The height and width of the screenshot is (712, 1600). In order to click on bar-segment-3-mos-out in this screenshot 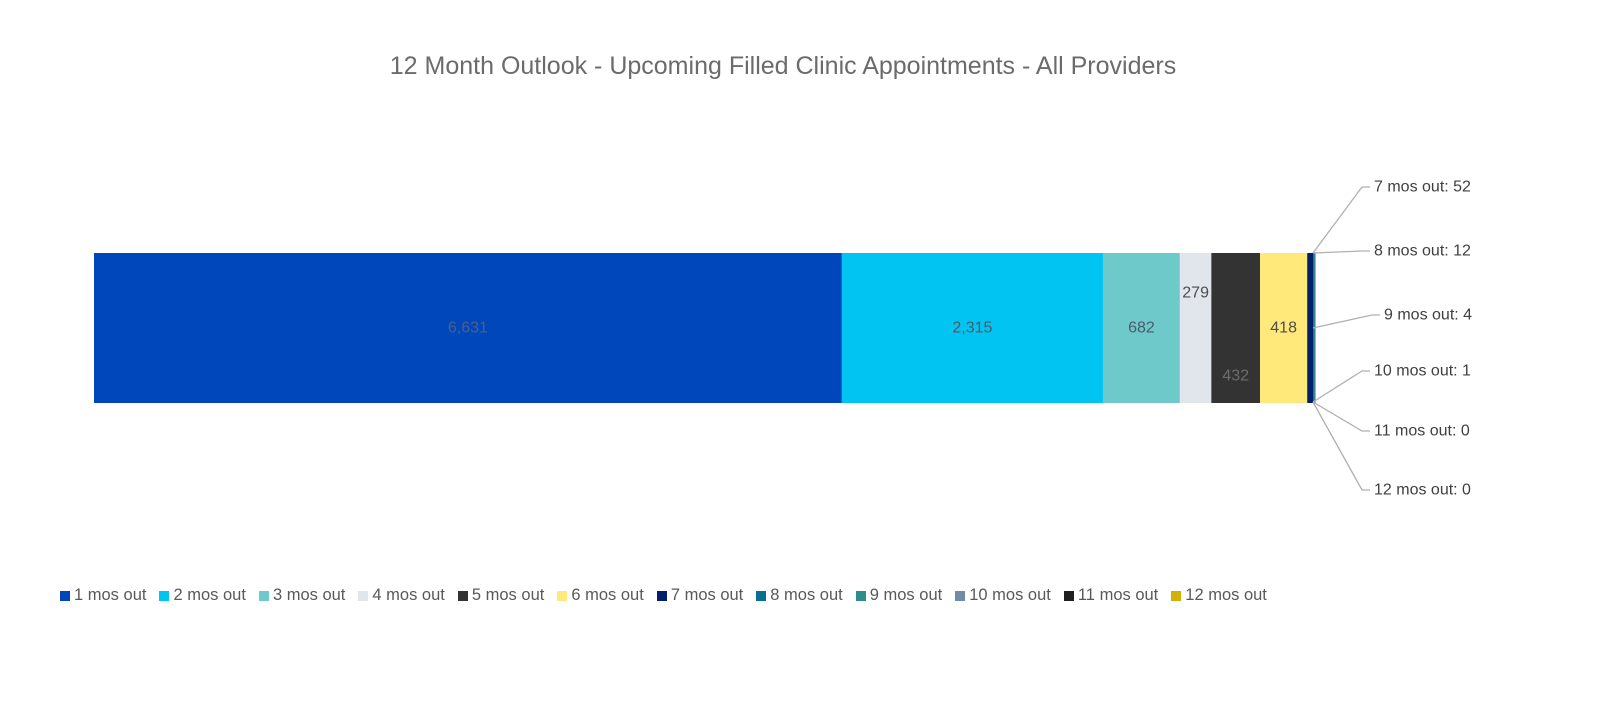, I will do `click(1141, 328)`.